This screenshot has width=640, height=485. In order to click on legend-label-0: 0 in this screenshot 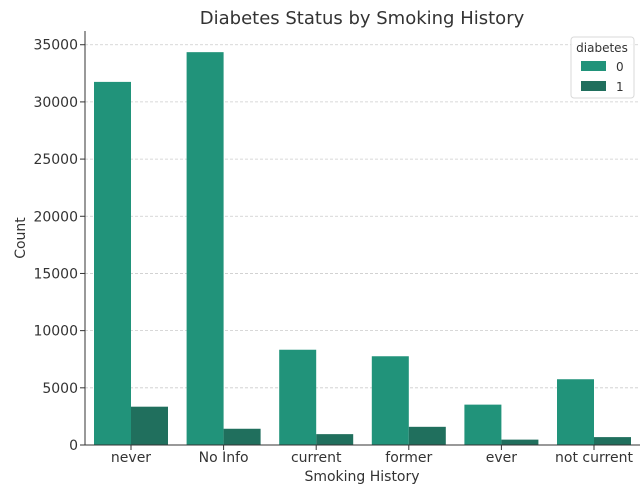, I will do `click(620, 67)`.